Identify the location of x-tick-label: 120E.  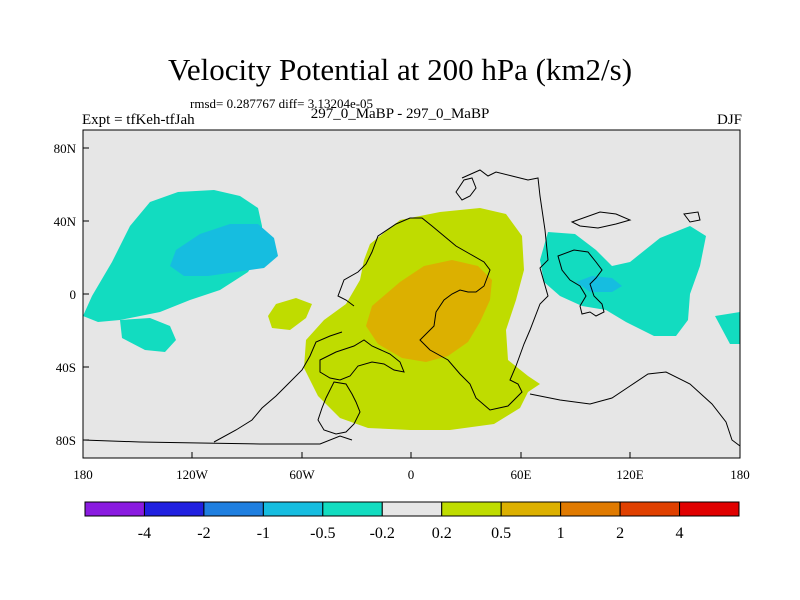
(630, 474).